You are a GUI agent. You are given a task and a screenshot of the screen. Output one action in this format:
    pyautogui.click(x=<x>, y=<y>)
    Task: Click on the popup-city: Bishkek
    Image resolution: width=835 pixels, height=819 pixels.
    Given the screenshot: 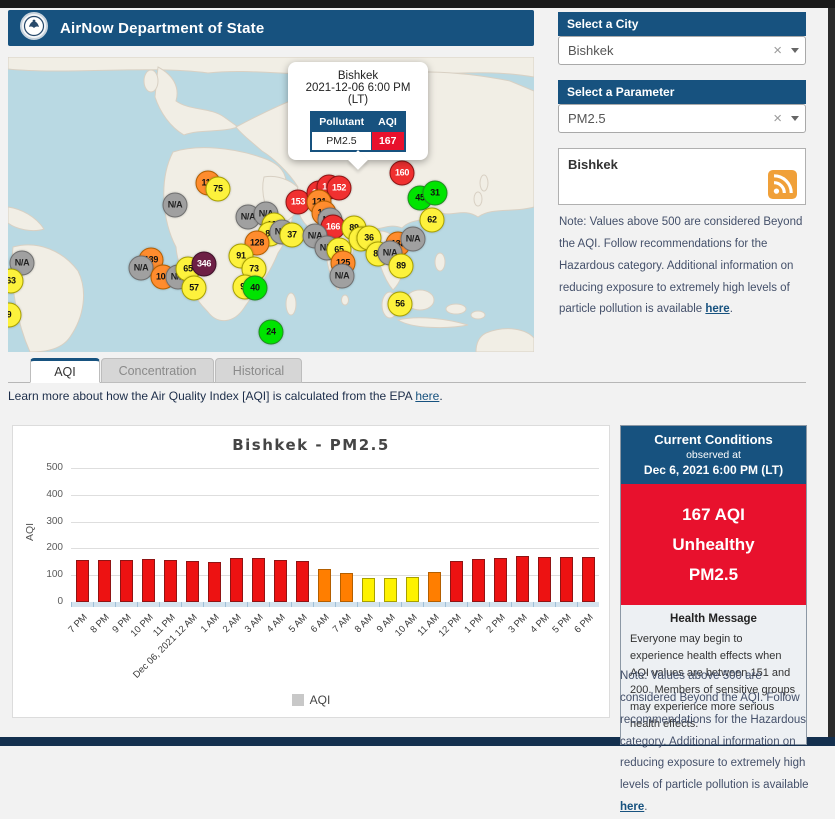 What is the action you would take?
    pyautogui.click(x=358, y=76)
    